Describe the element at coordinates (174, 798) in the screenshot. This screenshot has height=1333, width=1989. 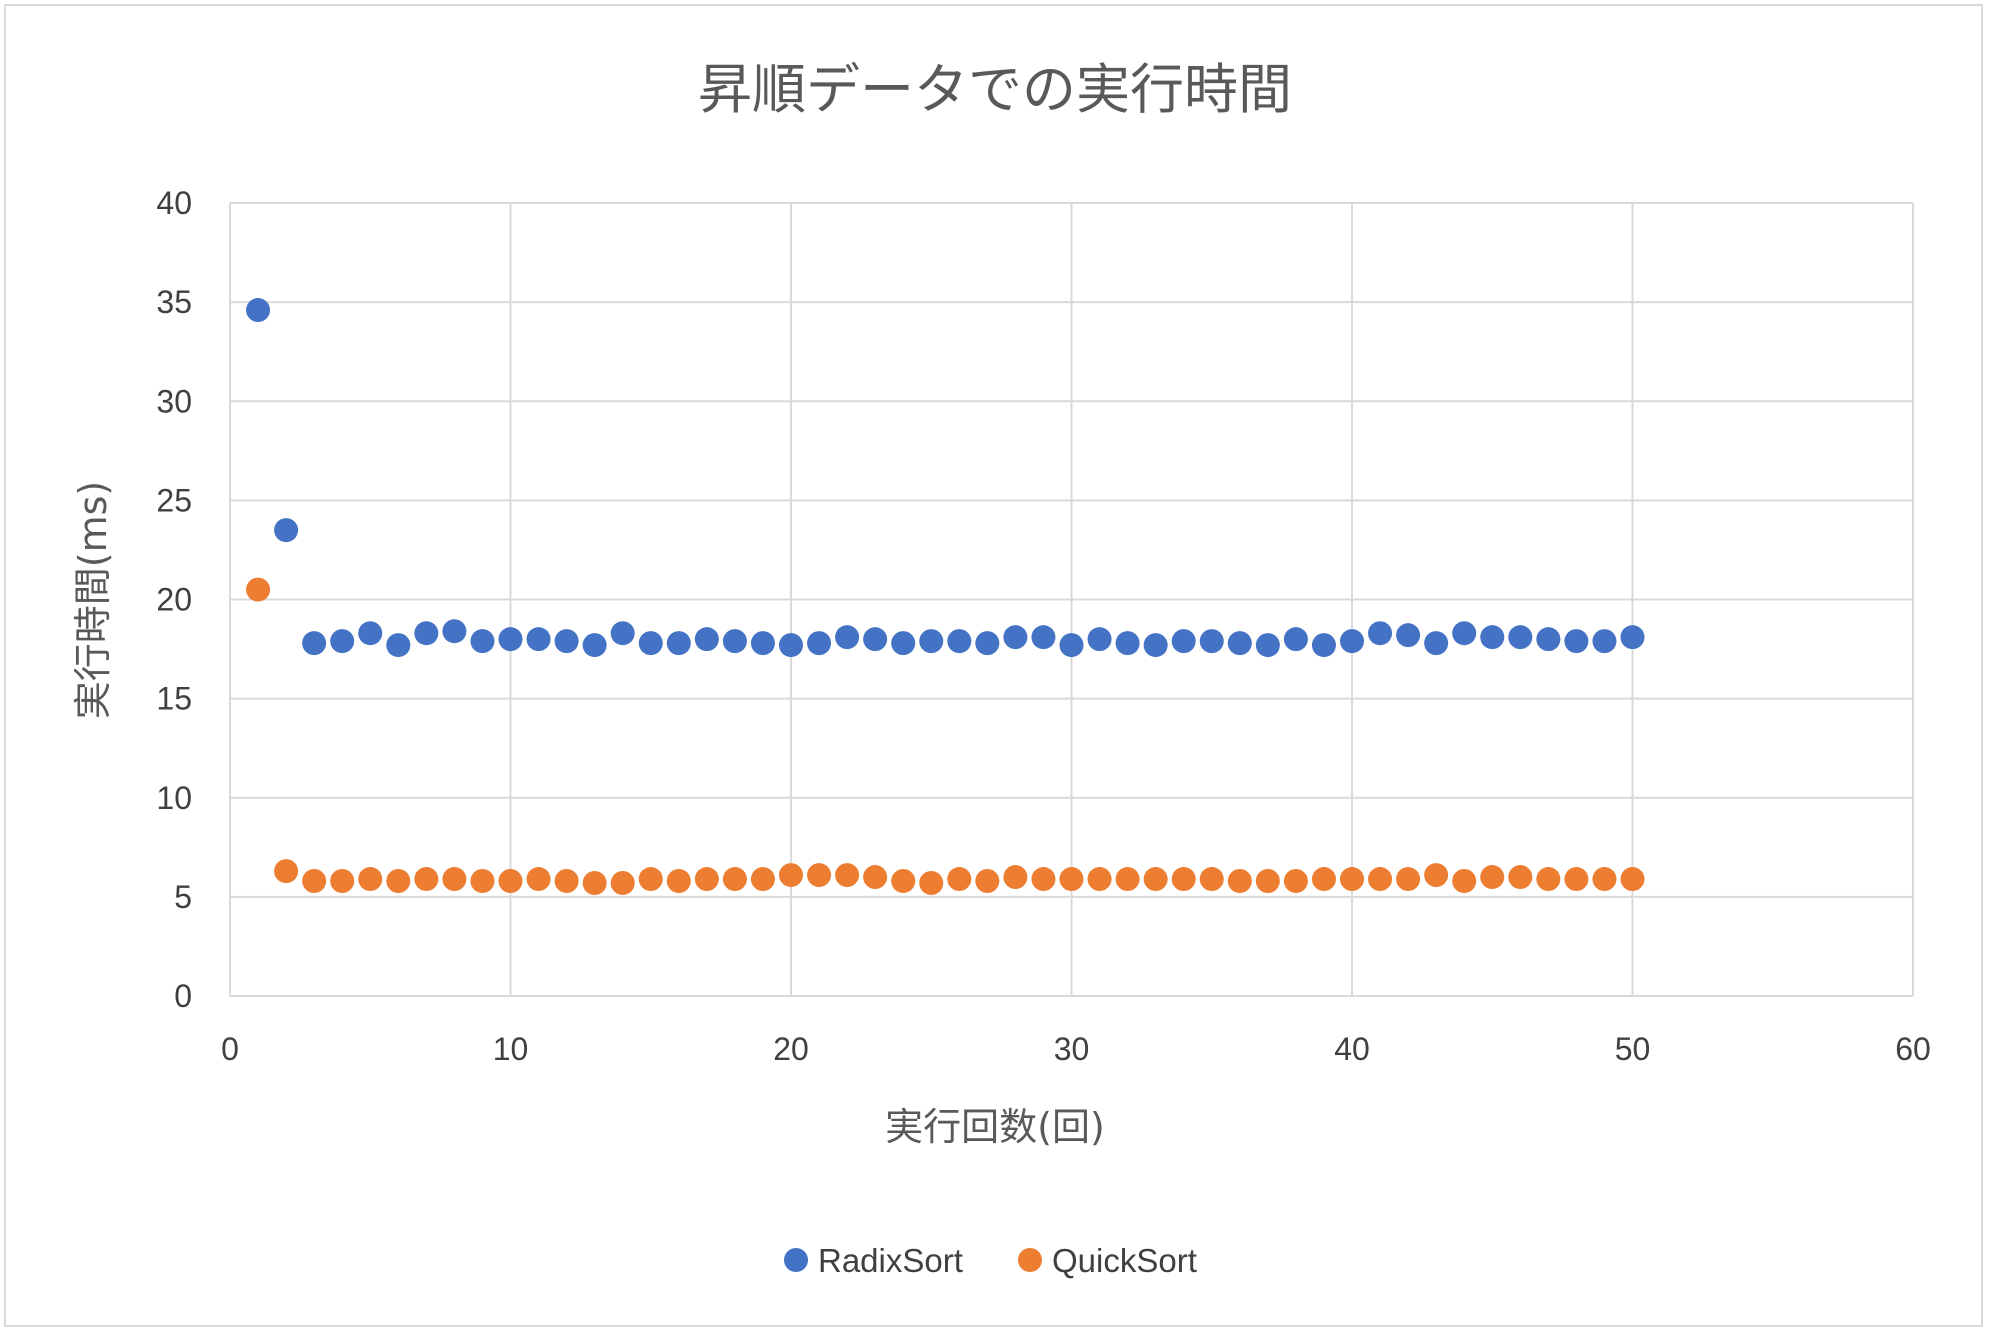
I see `y-tick-label: 10` at that location.